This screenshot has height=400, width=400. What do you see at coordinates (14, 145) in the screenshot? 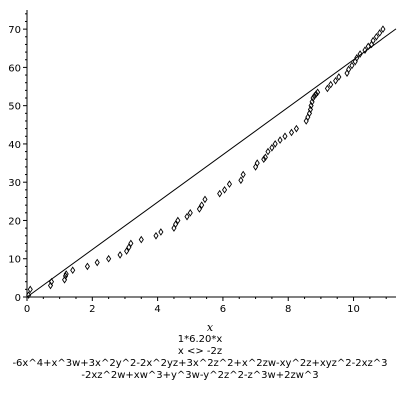
I see `y-tick-label-4: 40` at bounding box center [14, 145].